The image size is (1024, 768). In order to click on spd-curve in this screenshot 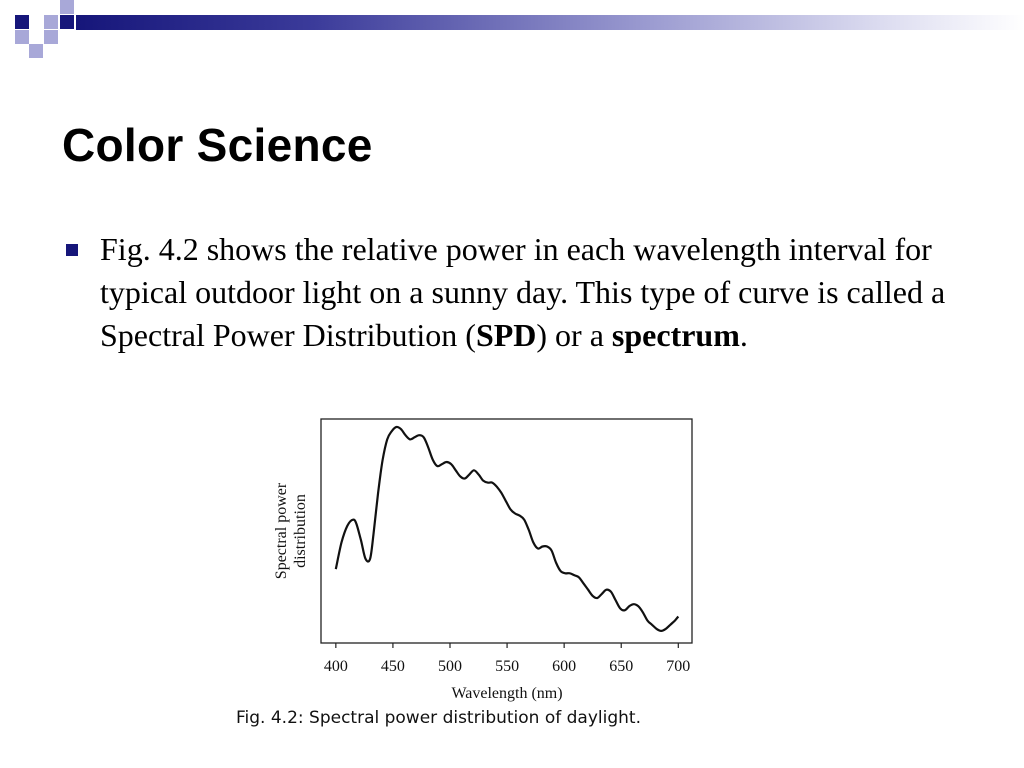, I will do `click(507, 528)`.